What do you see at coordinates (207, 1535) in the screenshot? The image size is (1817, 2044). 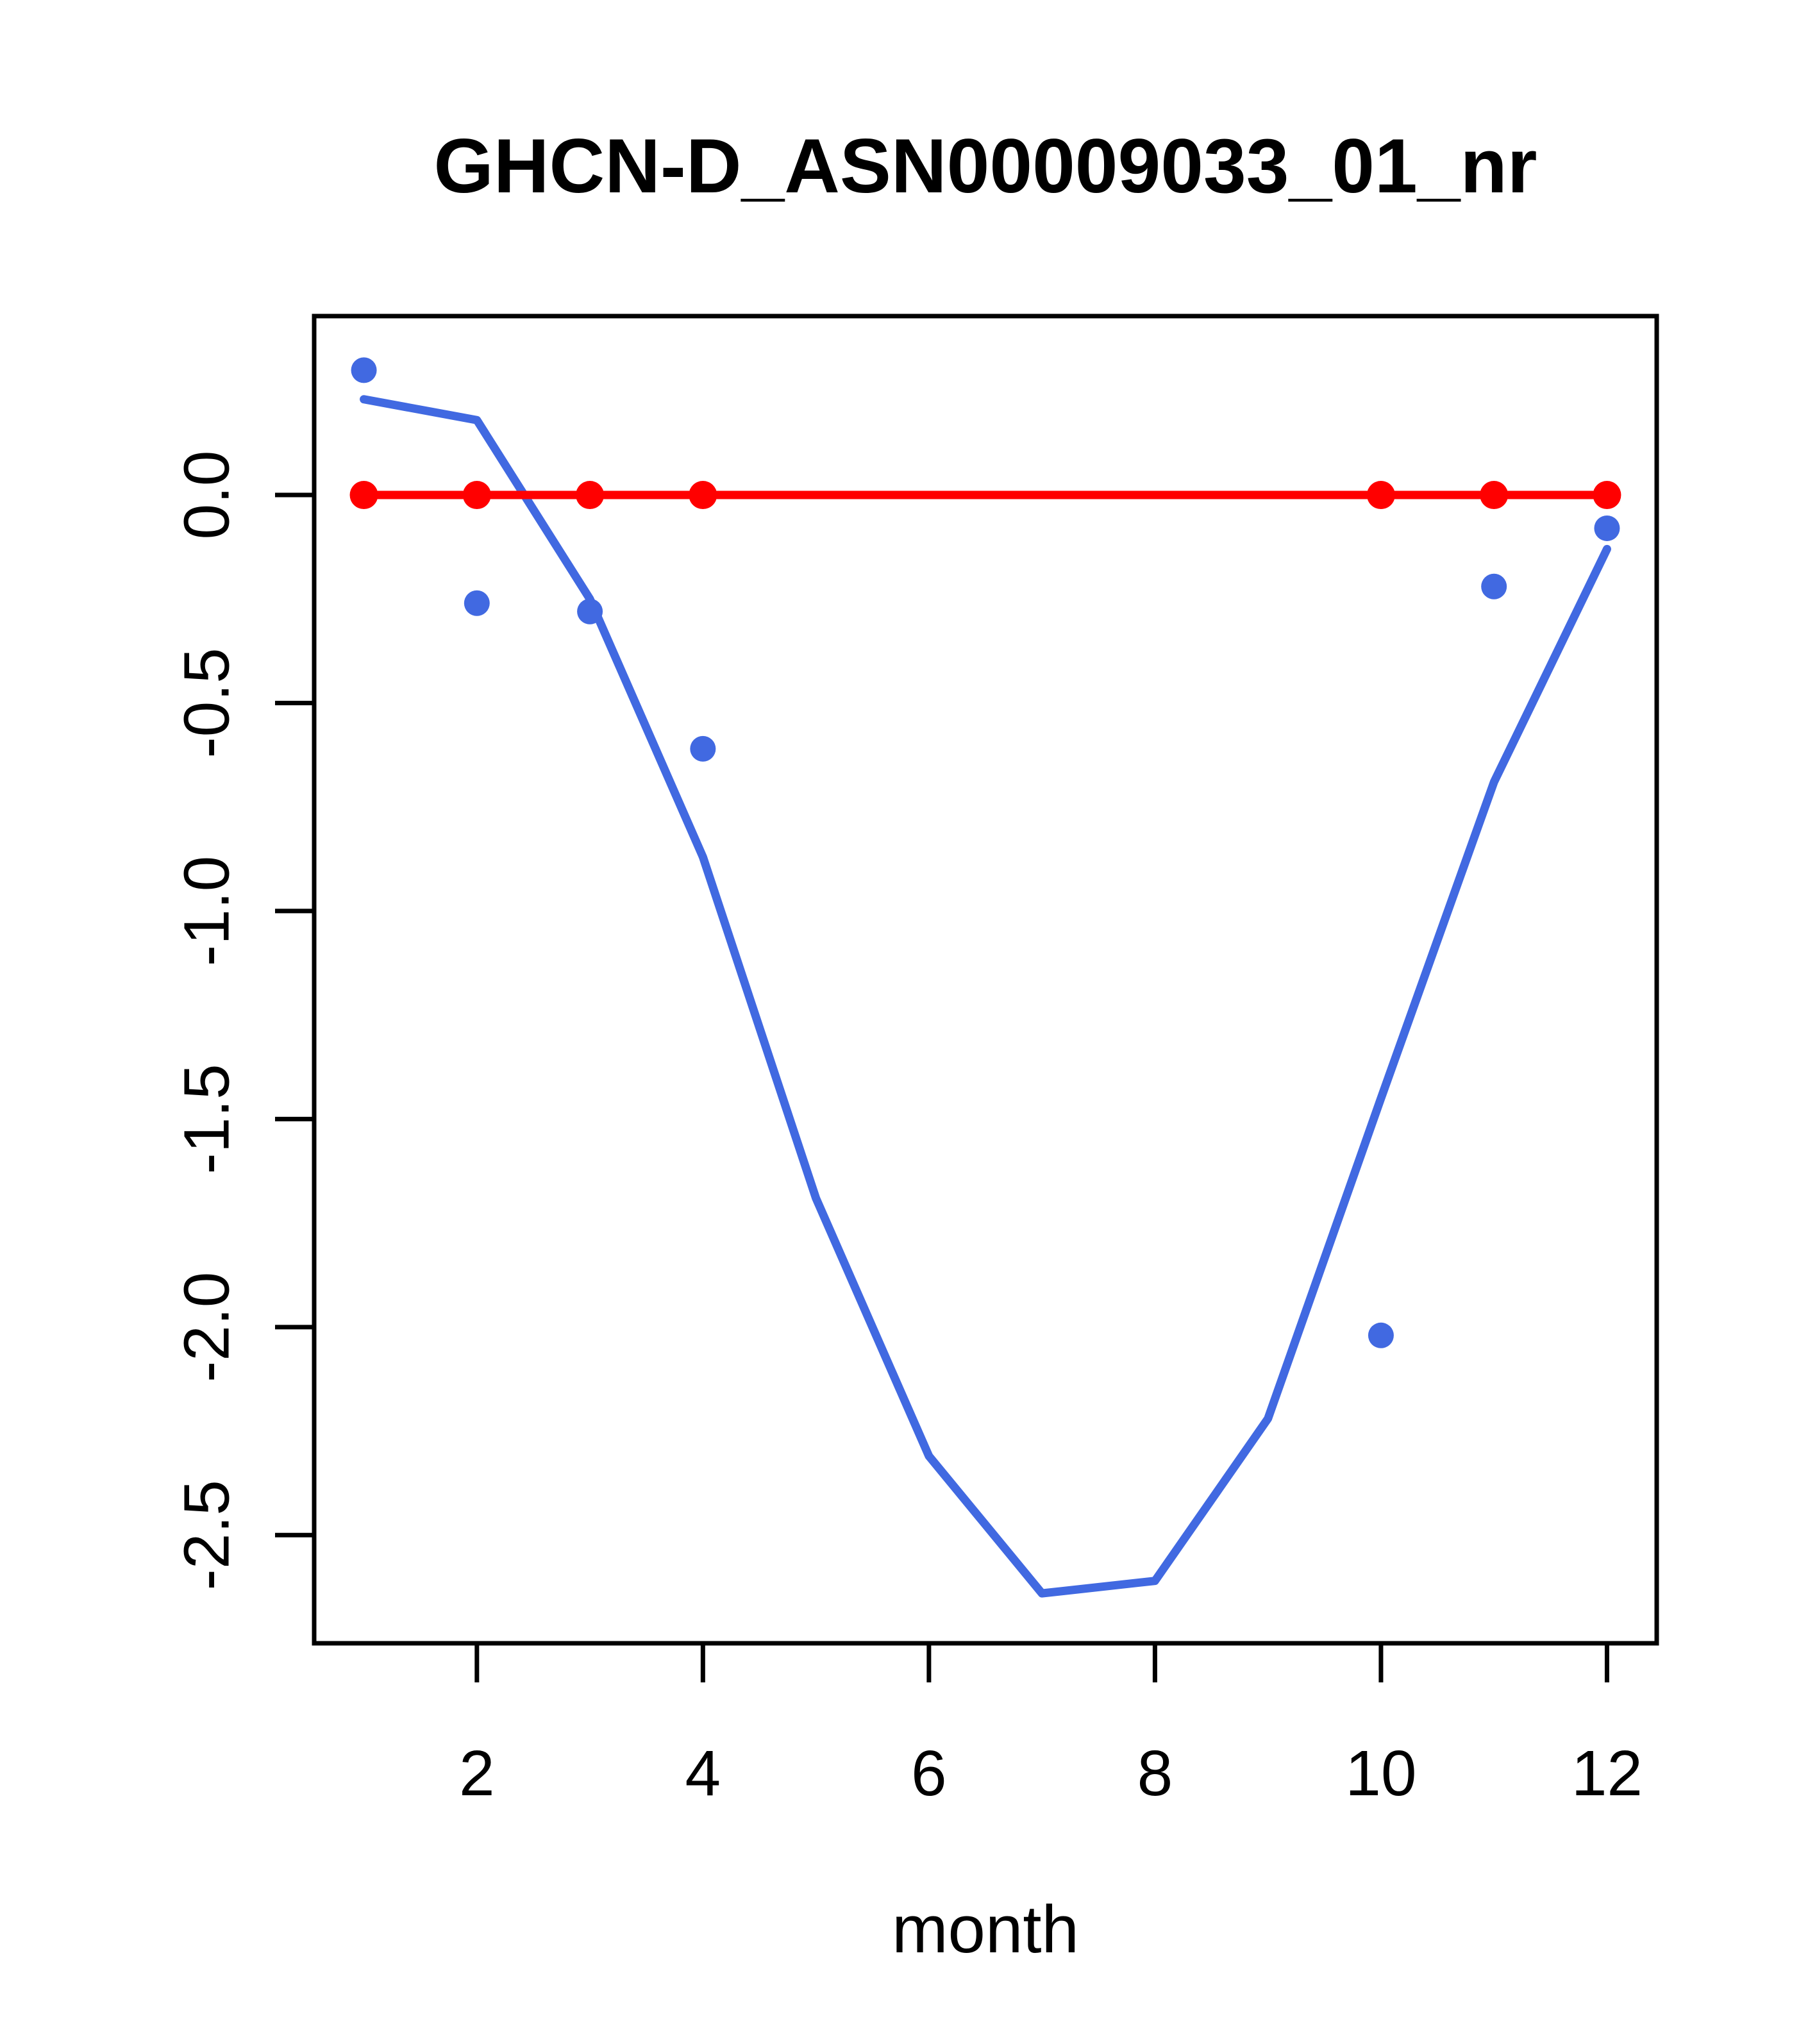 I see `y-tick-label: -2.5` at bounding box center [207, 1535].